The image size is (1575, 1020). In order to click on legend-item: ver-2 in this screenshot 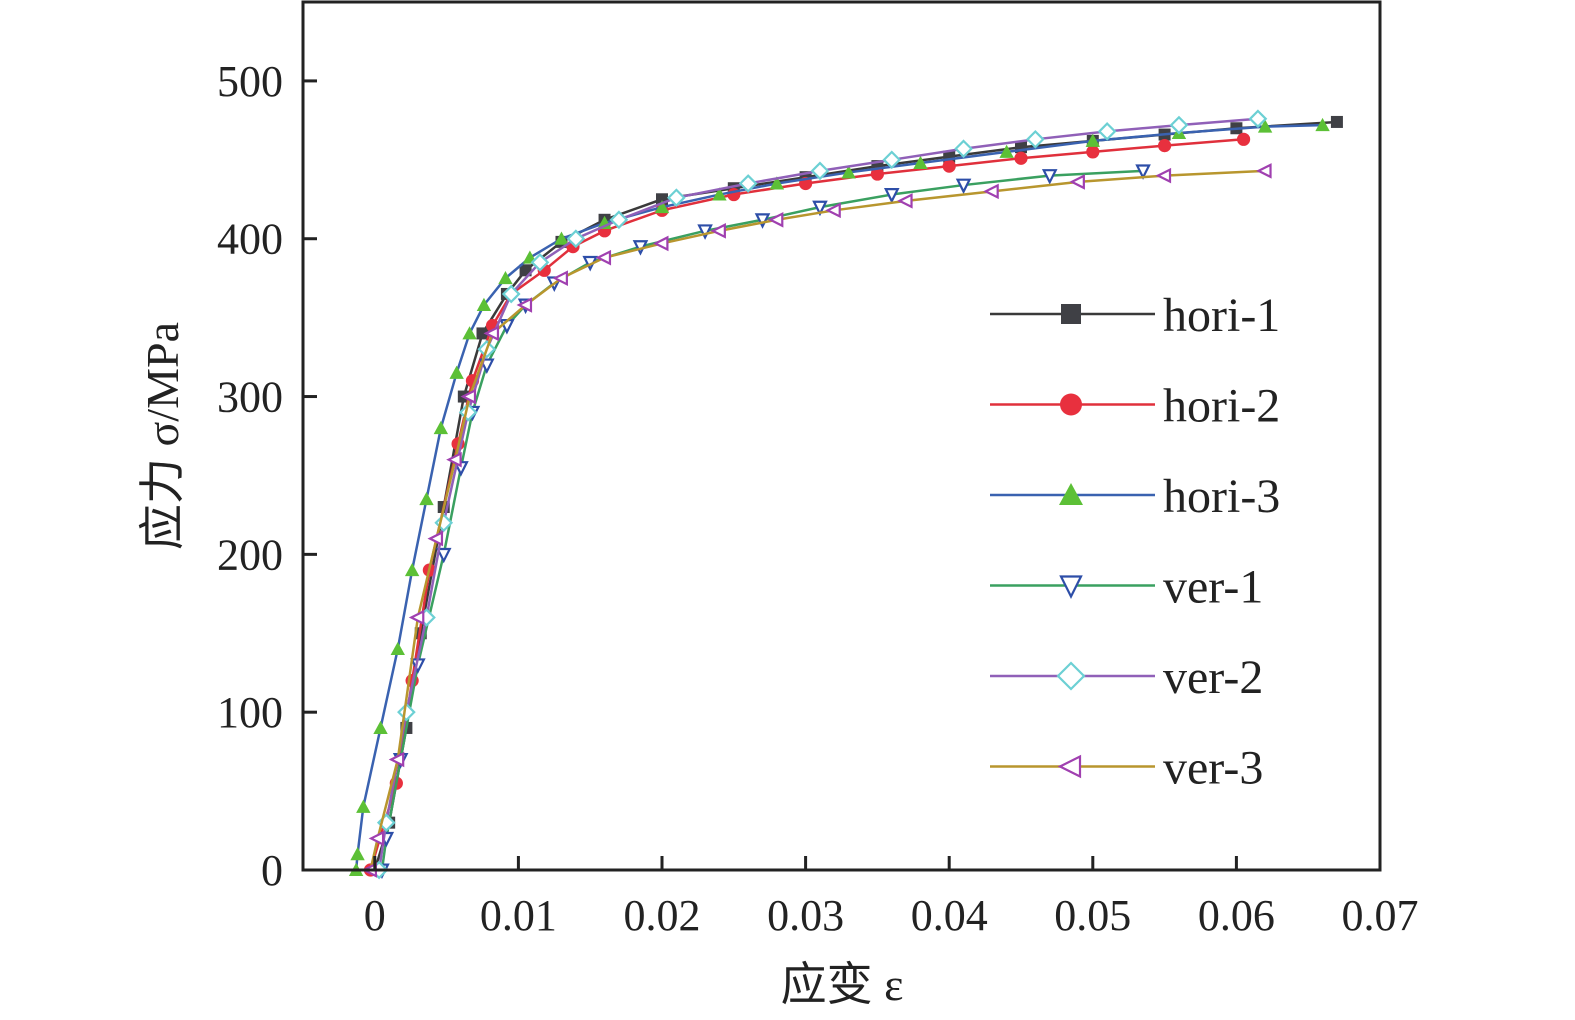, I will do `click(1126, 677)`.